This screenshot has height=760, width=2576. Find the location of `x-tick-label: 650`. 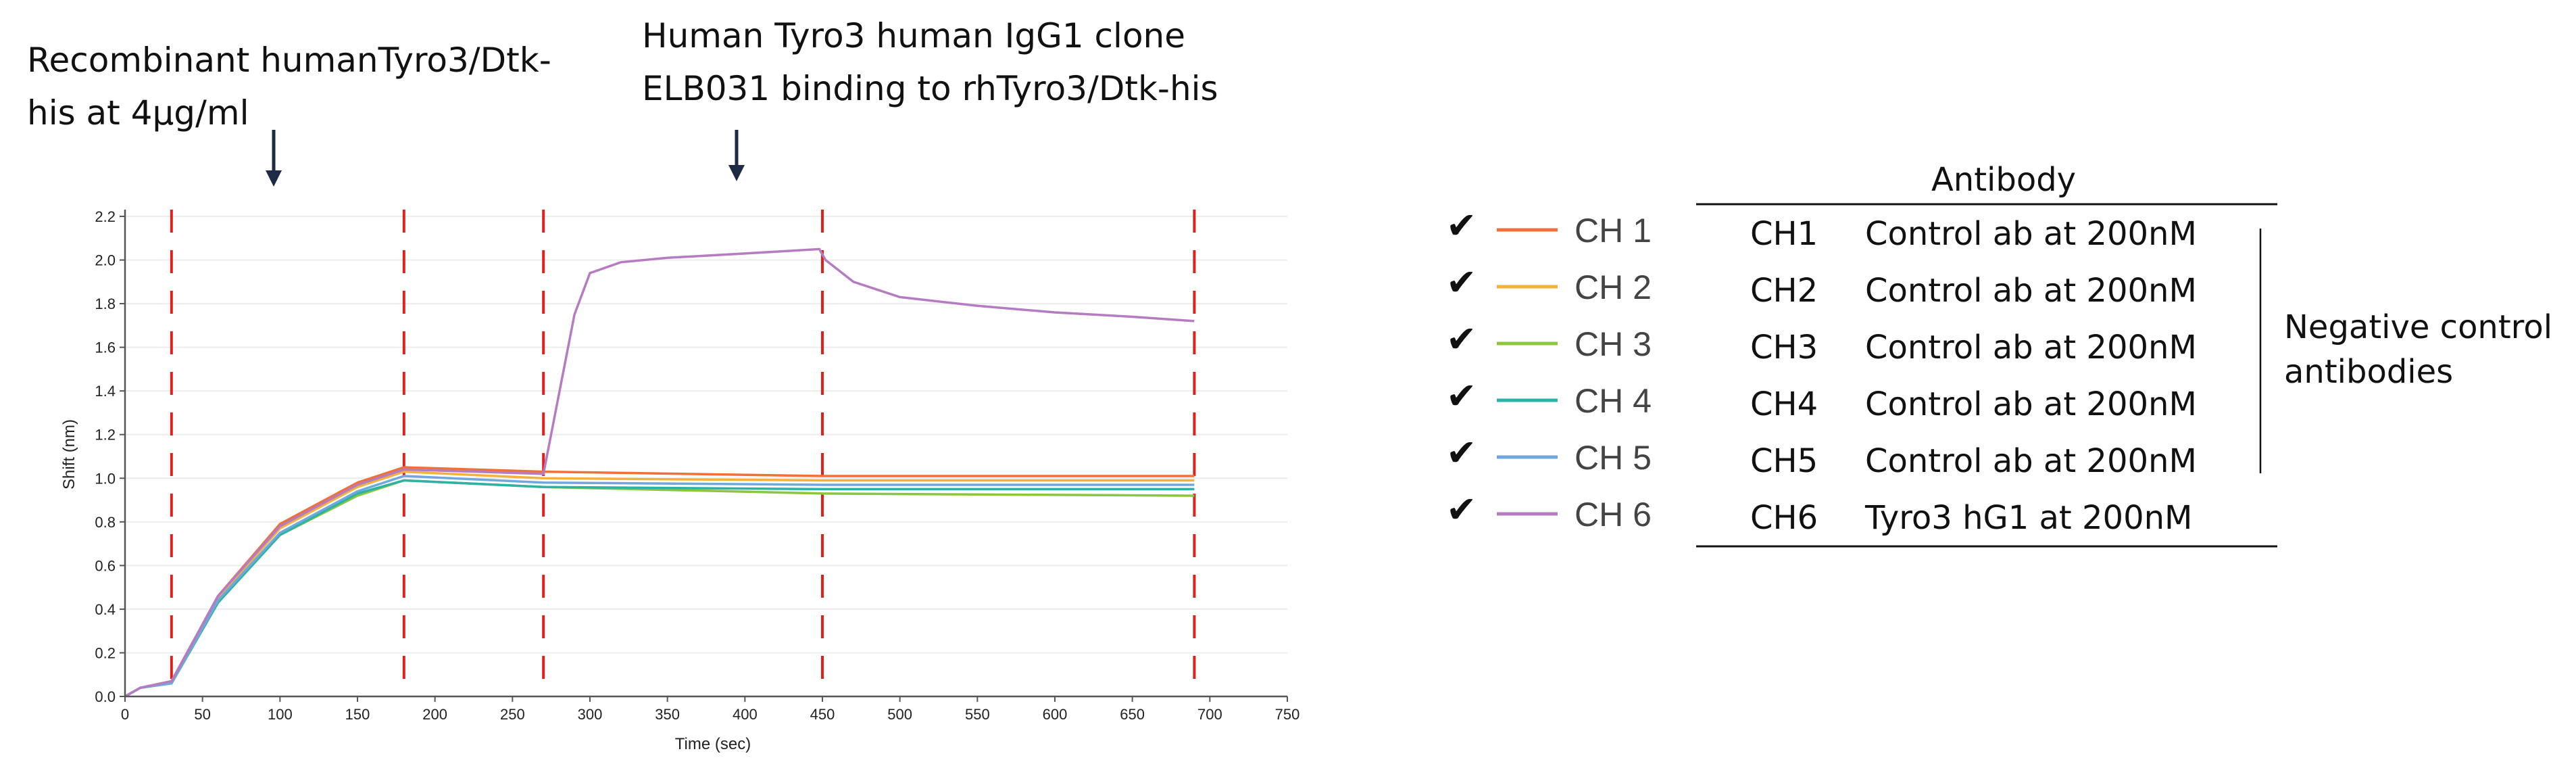

x-tick-label: 650 is located at coordinates (1133, 714).